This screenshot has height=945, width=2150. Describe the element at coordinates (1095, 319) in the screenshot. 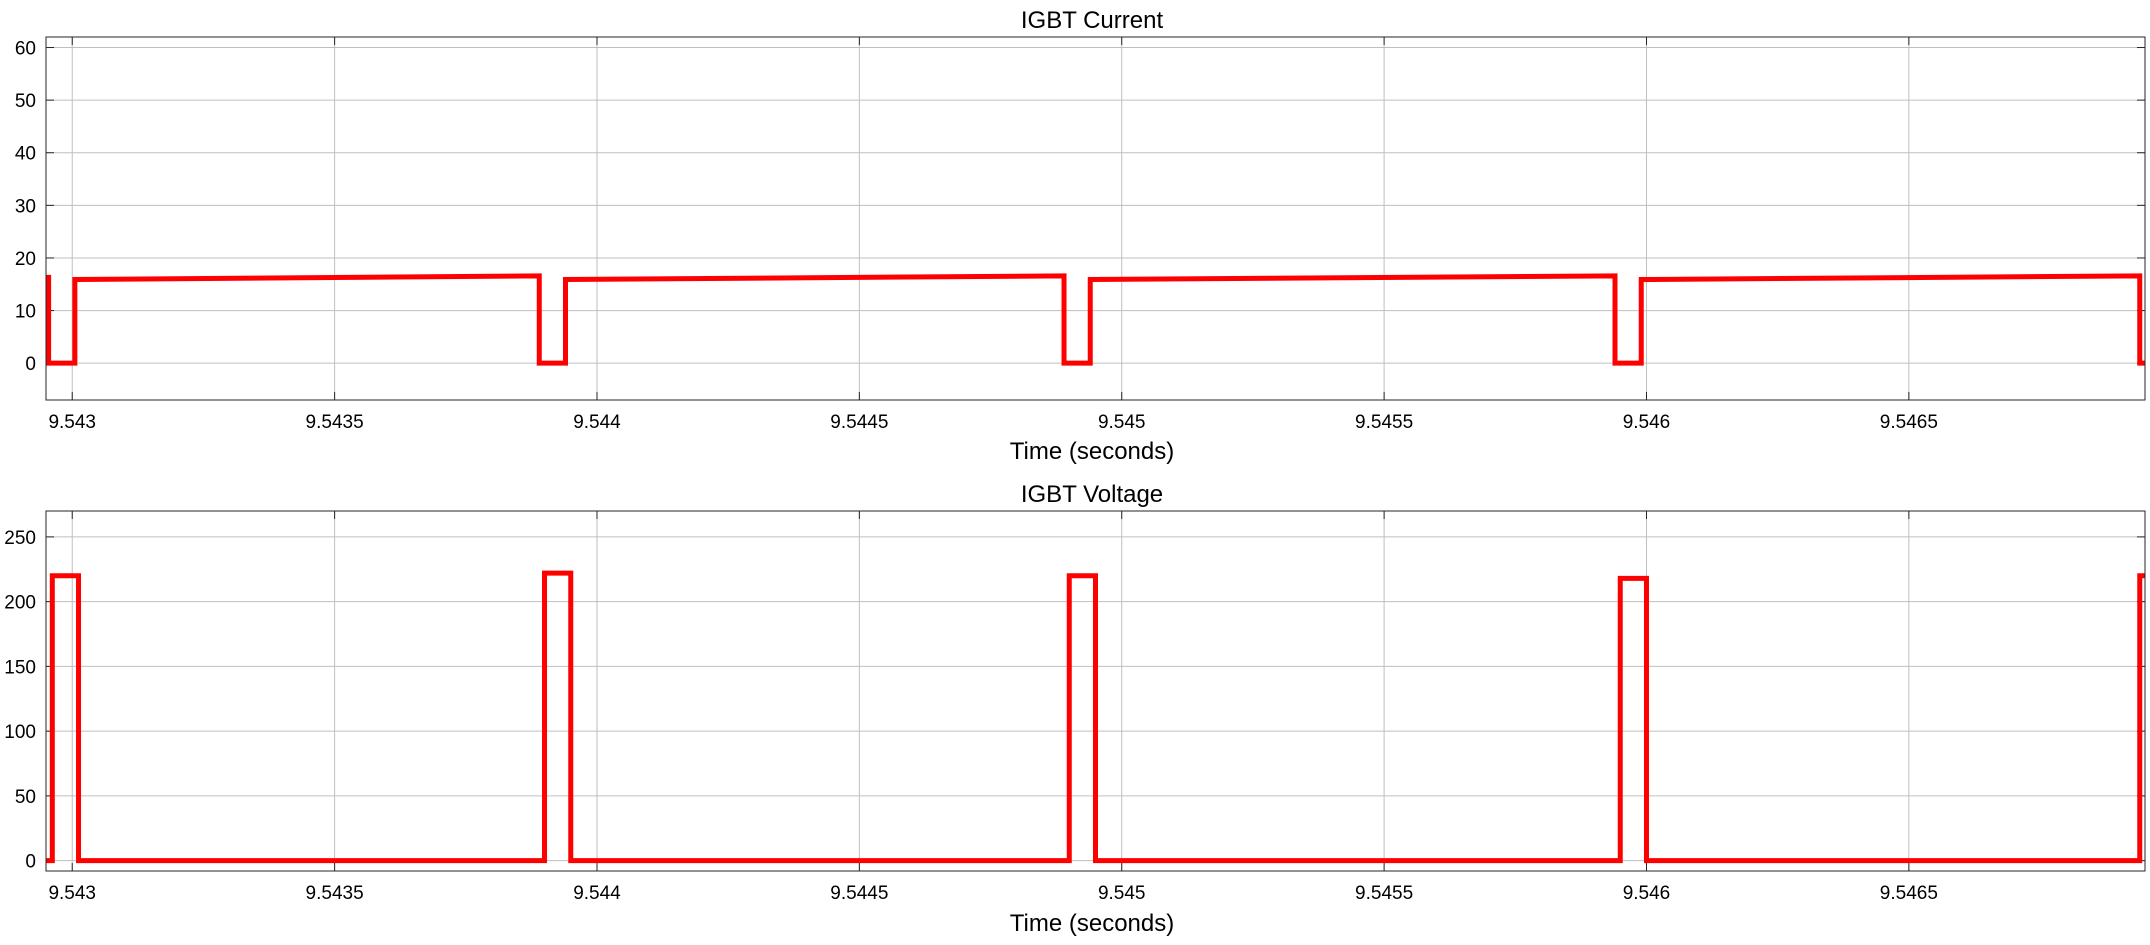

I see `series-line` at that location.